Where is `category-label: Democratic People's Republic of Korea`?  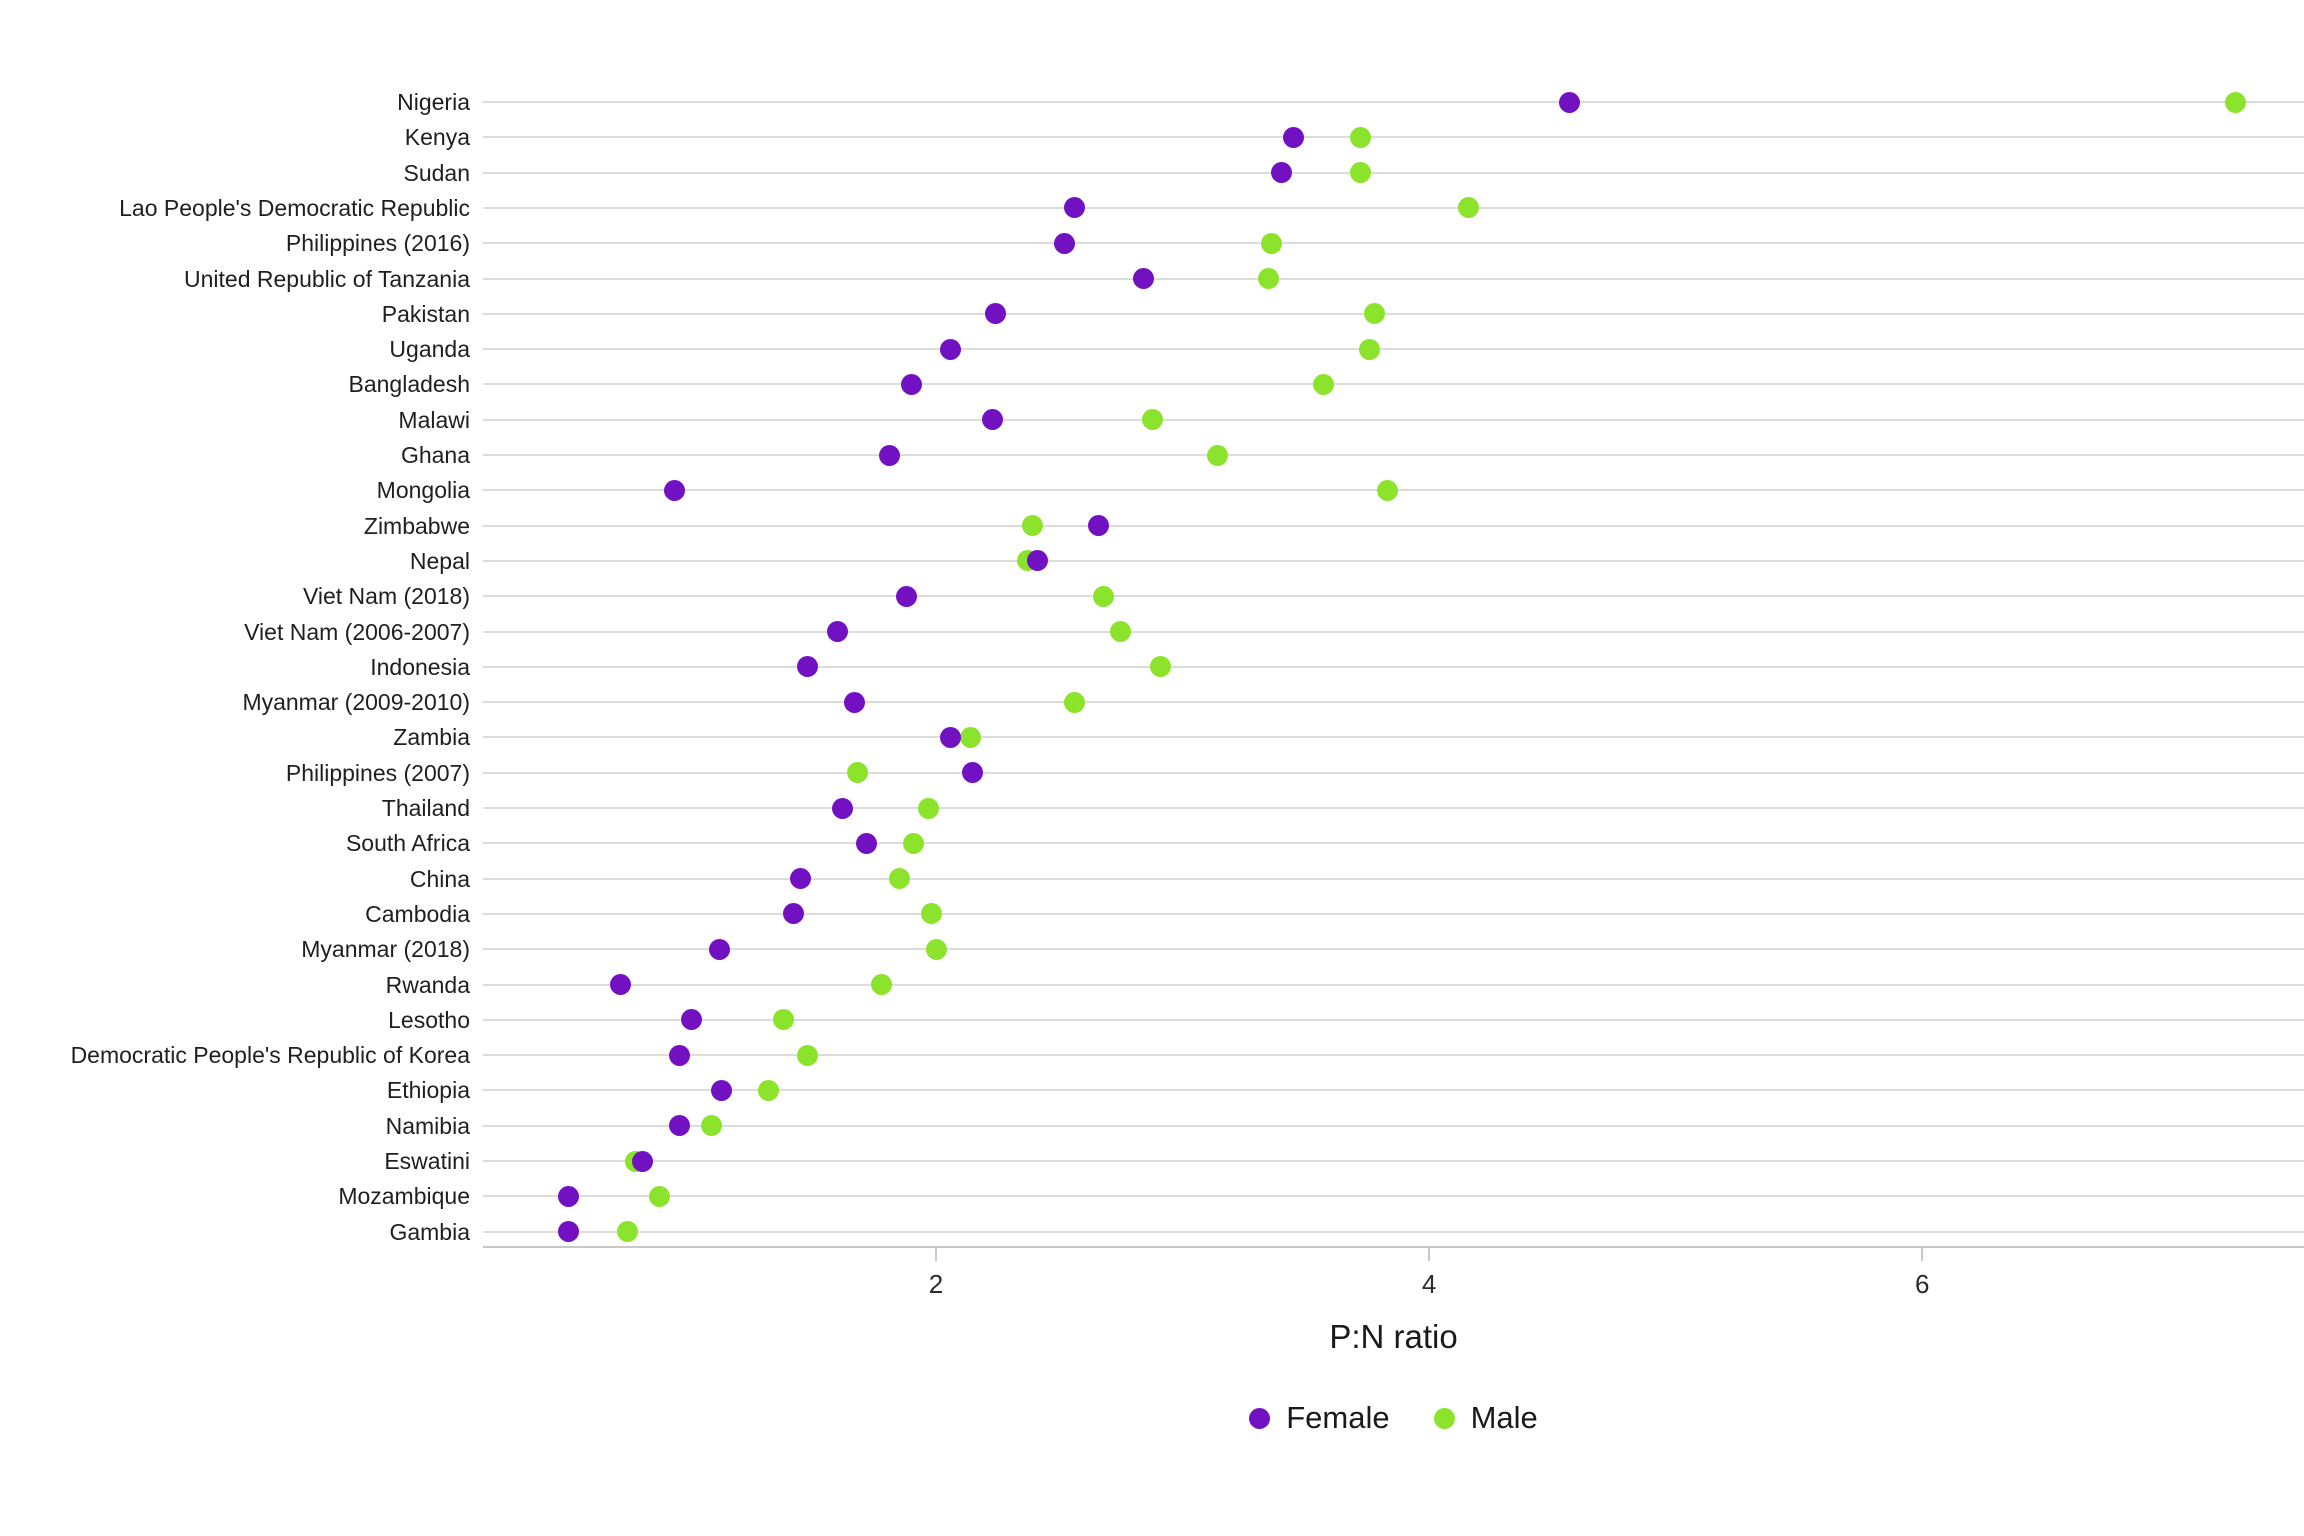 category-label: Democratic People's Republic of Korea is located at coordinates (270, 1055).